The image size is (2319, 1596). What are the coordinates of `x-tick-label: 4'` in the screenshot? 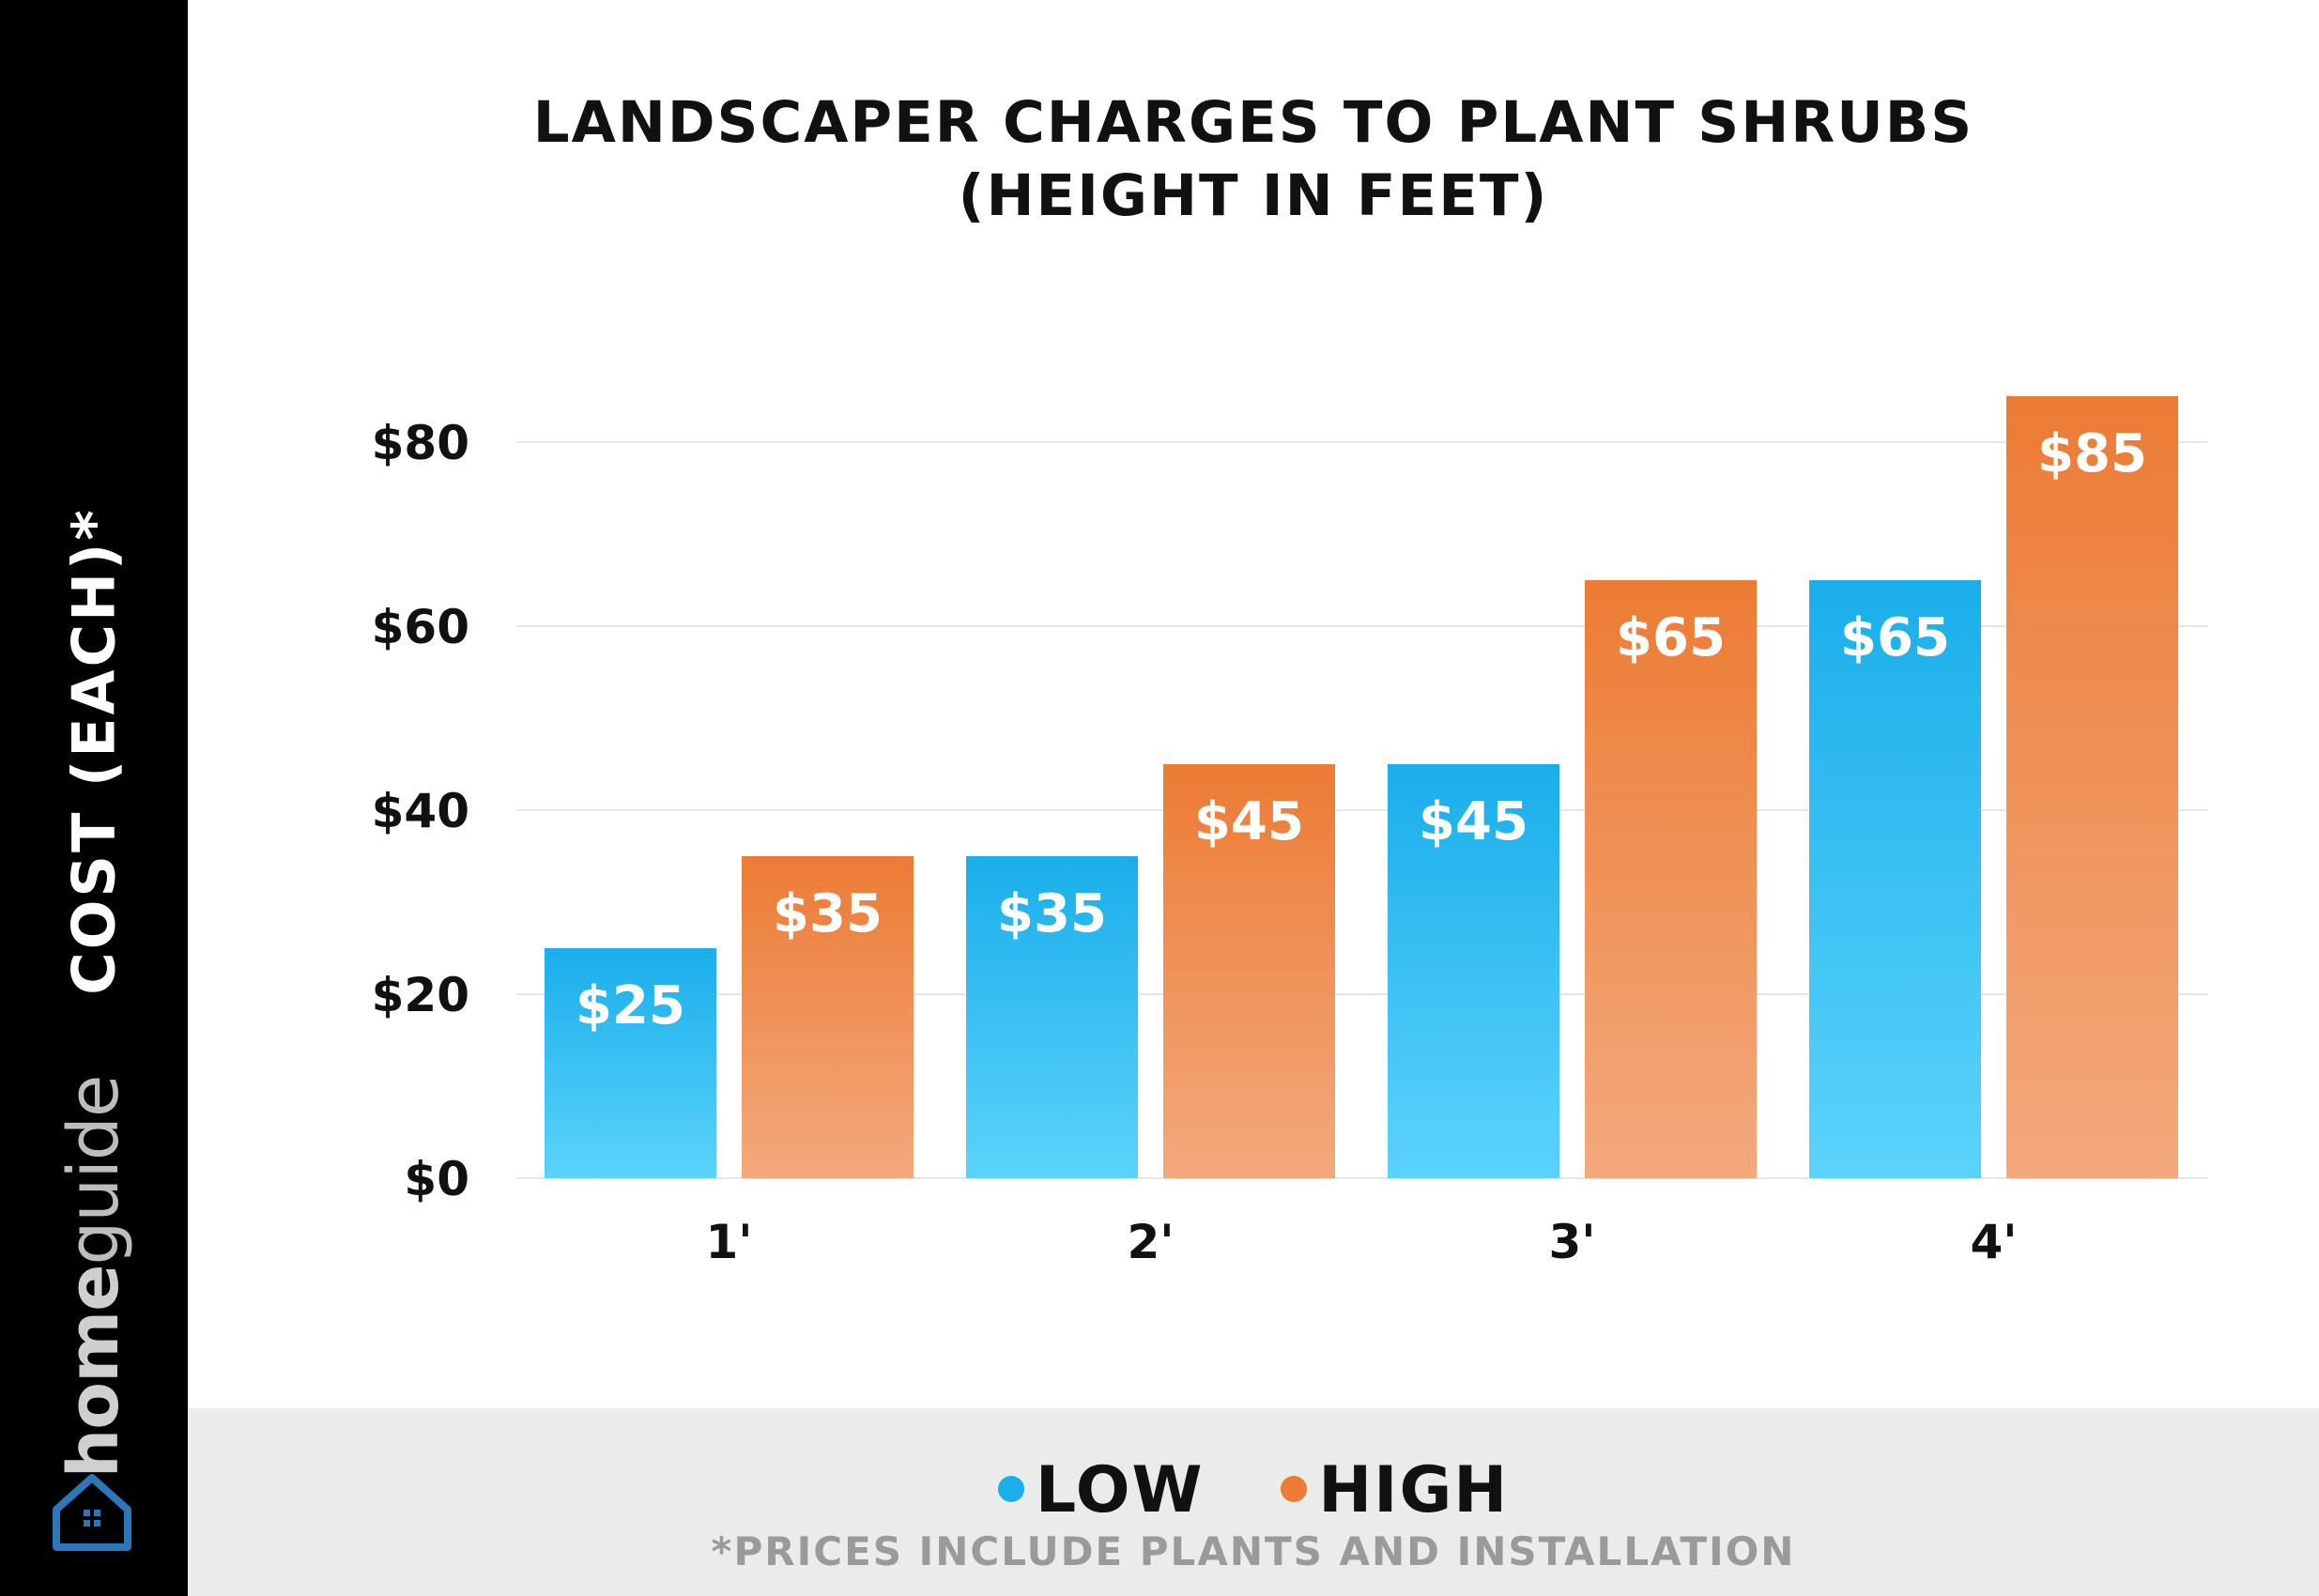 It's located at (1994, 1242).